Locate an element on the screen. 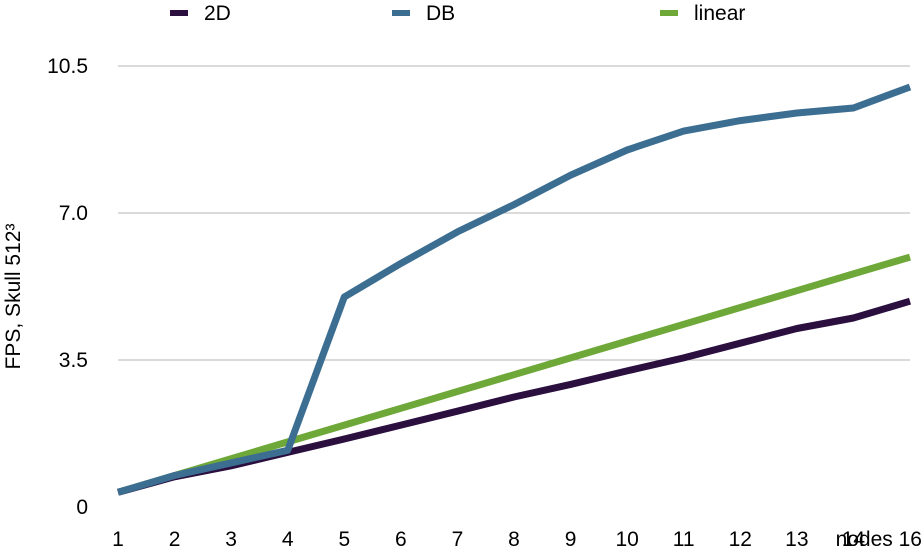 This screenshot has width=923, height=548. x-tick-label: 3 is located at coordinates (231, 538).